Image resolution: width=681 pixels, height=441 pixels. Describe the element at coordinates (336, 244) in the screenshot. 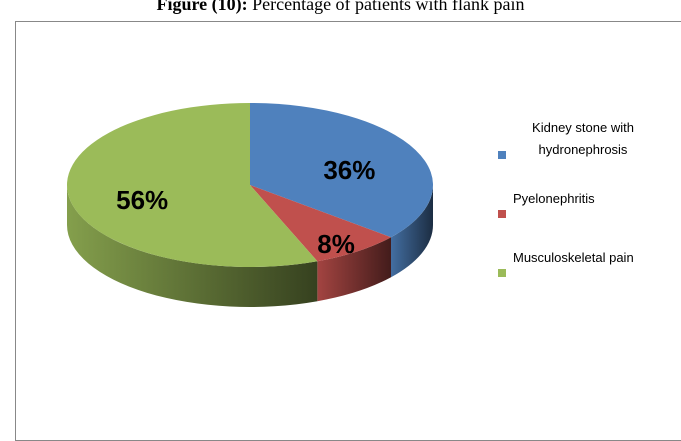

I see `data-label: 8%` at that location.